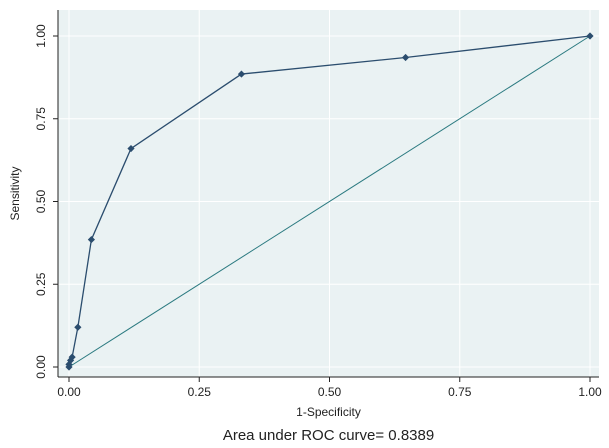 Image resolution: width=609 pixels, height=448 pixels. I want to click on y-tick-label: 0.50, so click(41, 201).